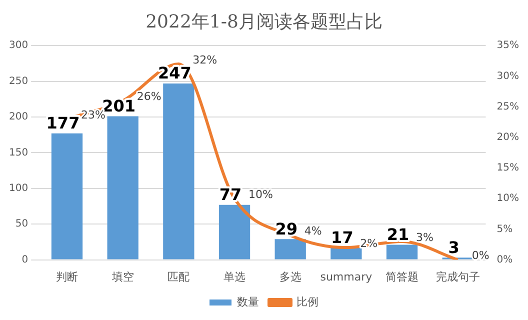 The width and height of the screenshot is (528, 320). I want to click on data-label: 21, so click(398, 234).